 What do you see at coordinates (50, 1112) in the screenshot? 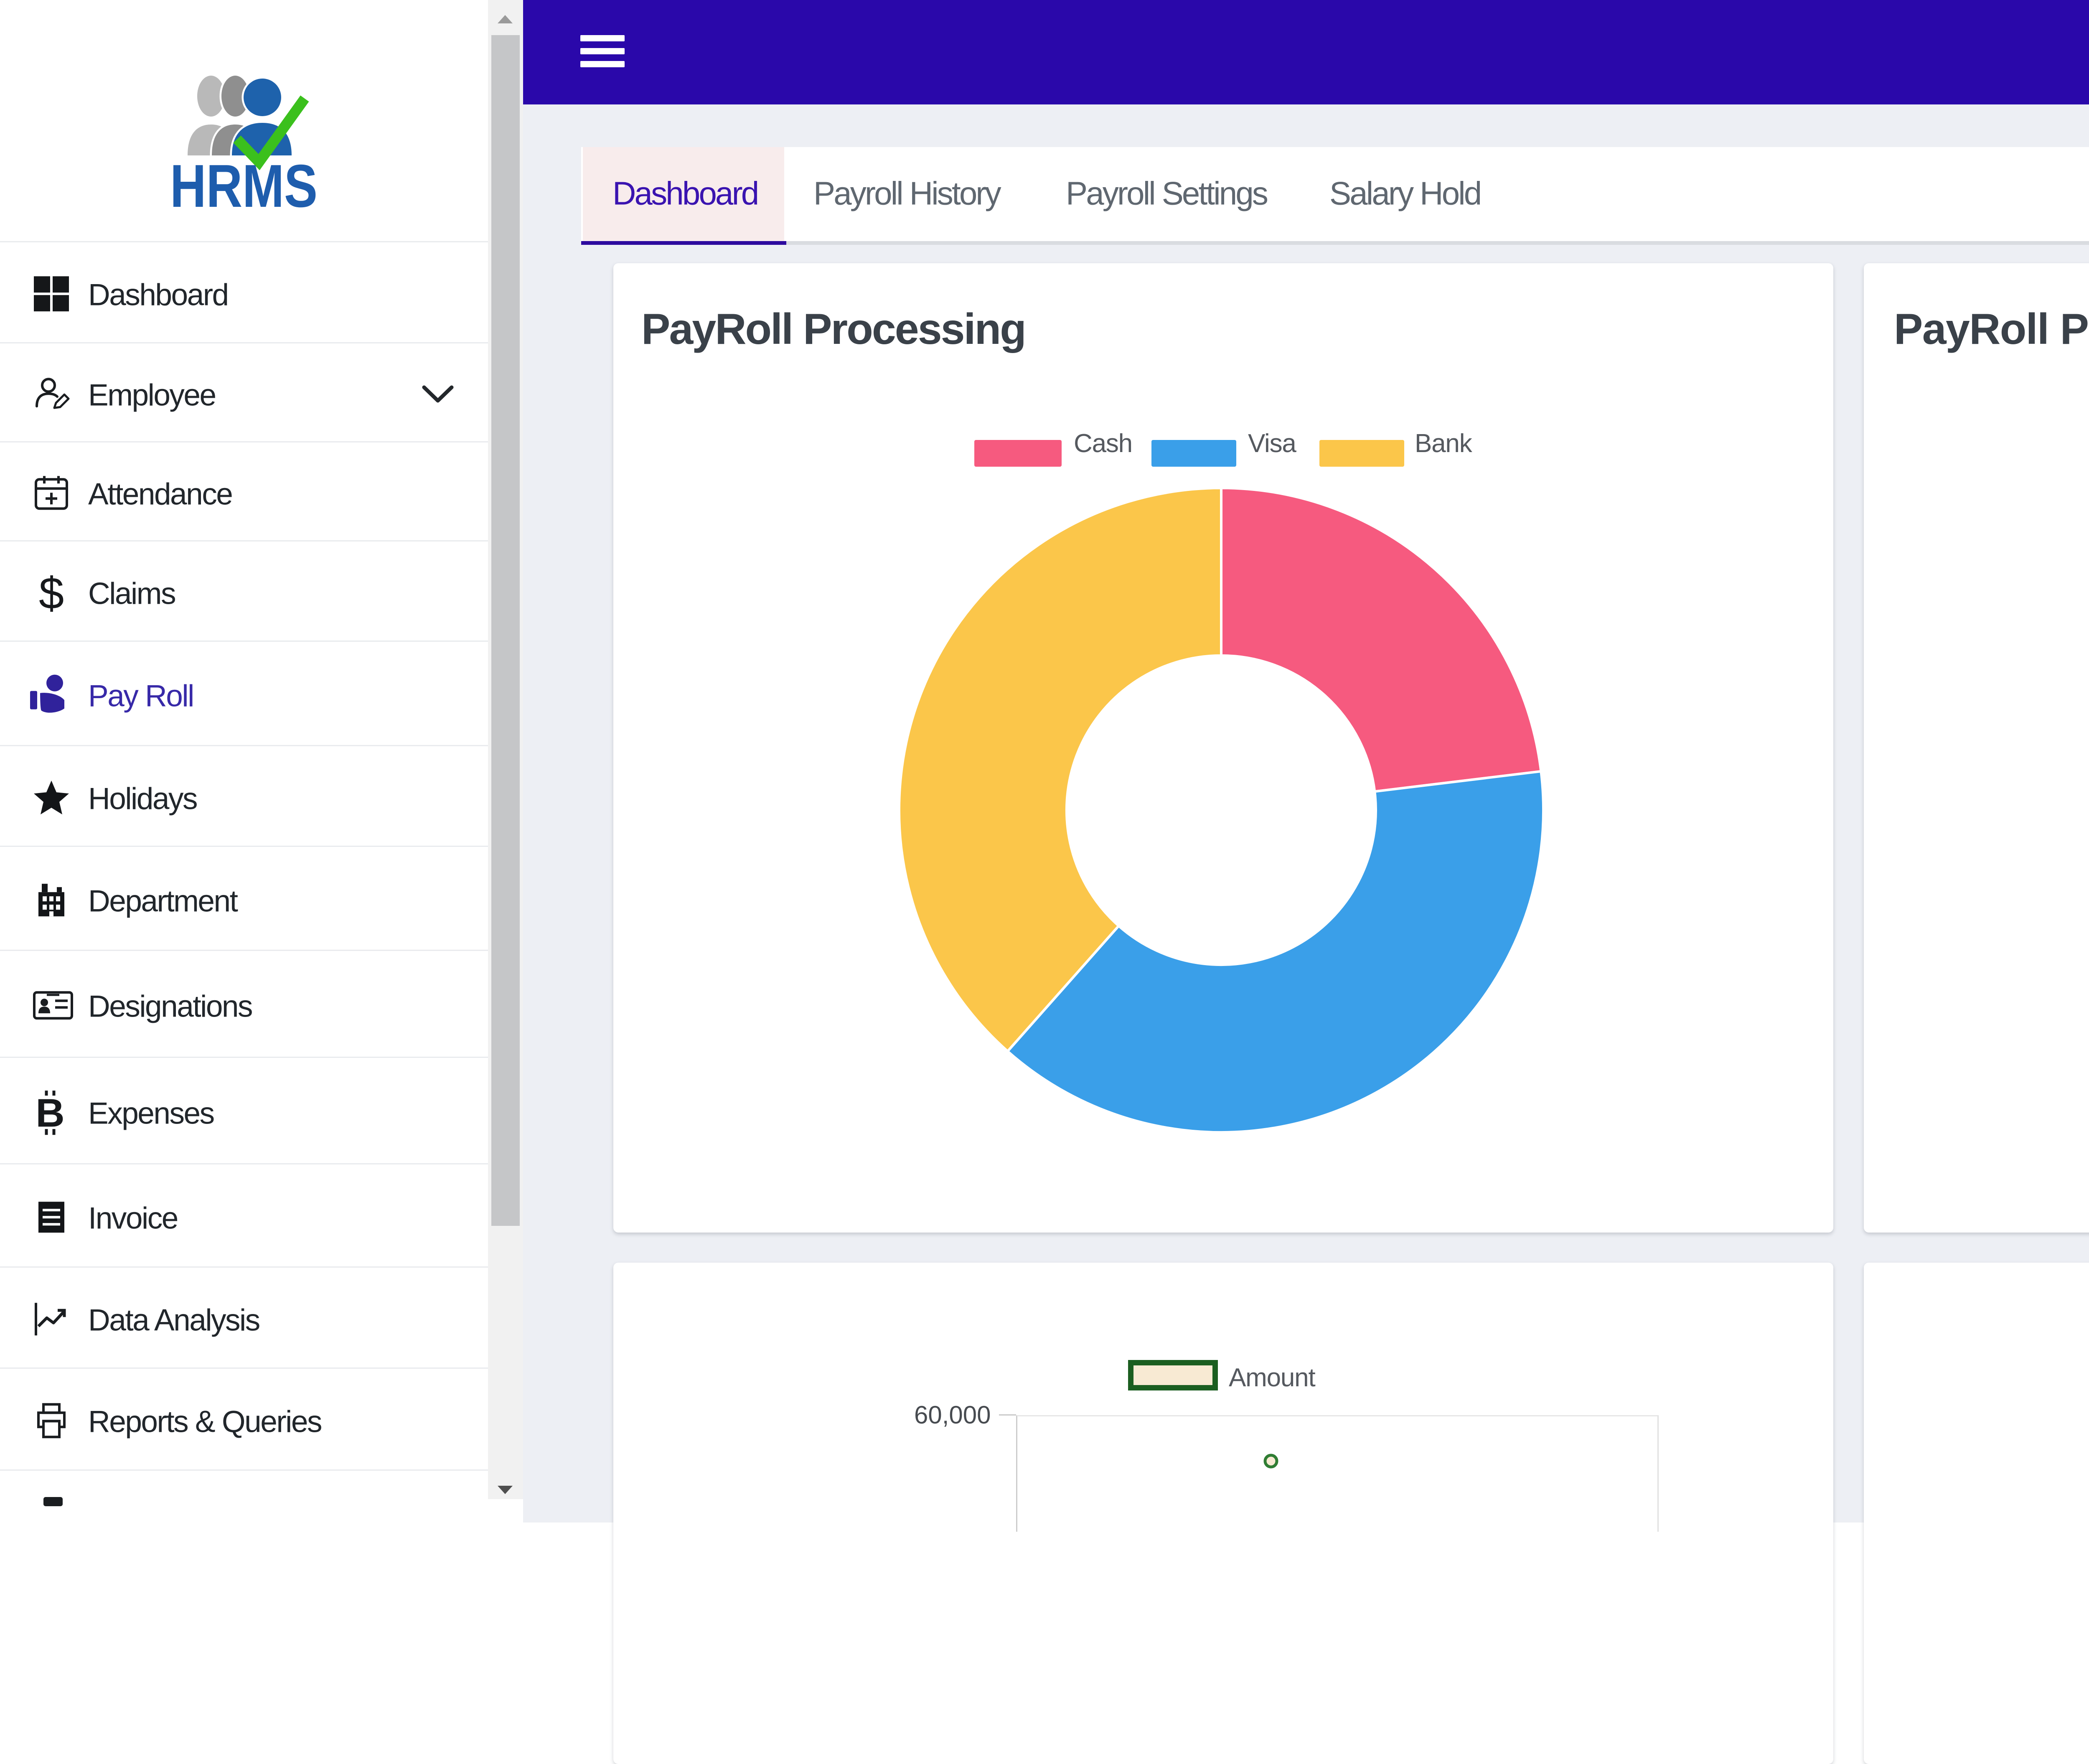
I see `svg-text: B` at bounding box center [50, 1112].